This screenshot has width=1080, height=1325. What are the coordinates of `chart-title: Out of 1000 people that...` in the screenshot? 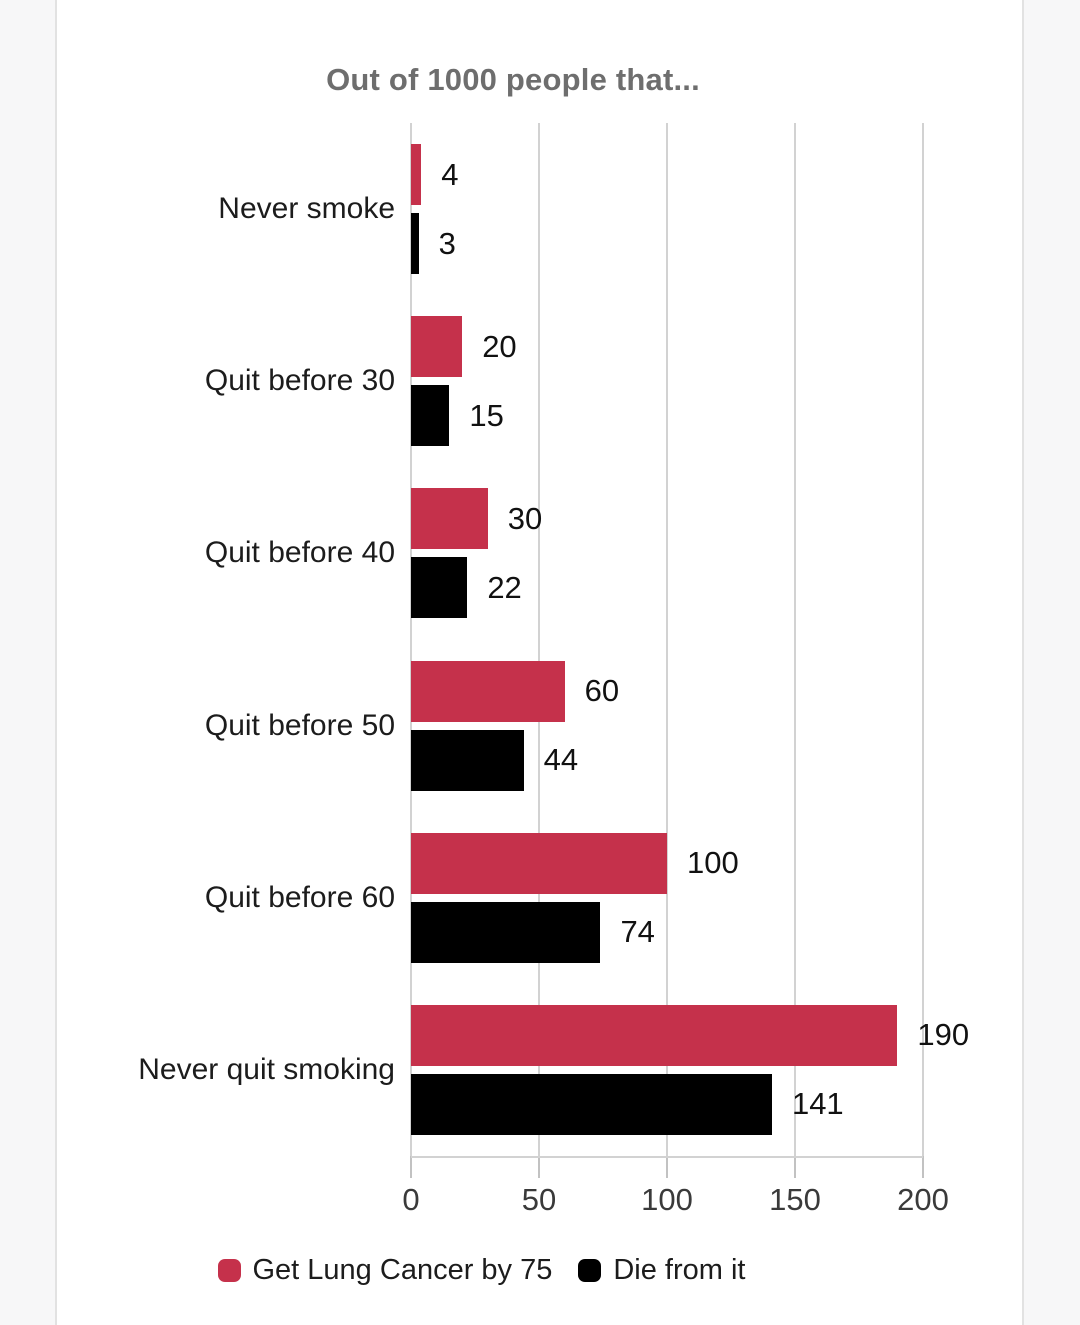 It's located at (513, 79).